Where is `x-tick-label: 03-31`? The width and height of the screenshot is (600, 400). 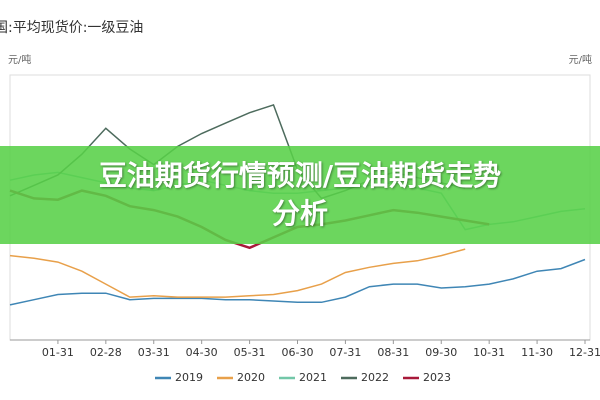 x-tick-label: 03-31 is located at coordinates (154, 352).